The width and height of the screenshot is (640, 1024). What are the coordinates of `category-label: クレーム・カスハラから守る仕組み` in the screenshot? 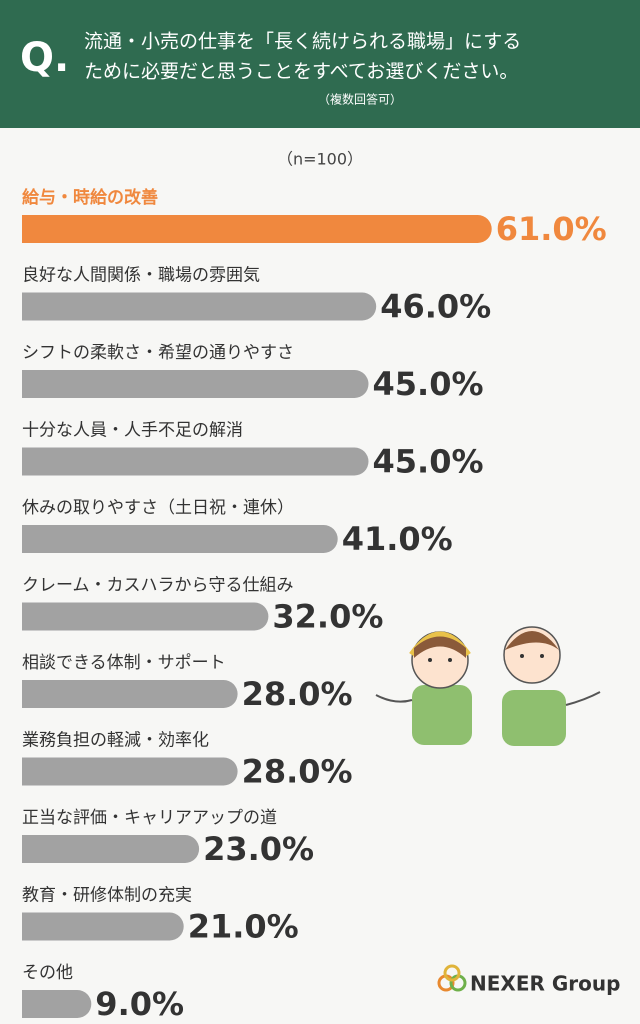 It's located at (158, 586).